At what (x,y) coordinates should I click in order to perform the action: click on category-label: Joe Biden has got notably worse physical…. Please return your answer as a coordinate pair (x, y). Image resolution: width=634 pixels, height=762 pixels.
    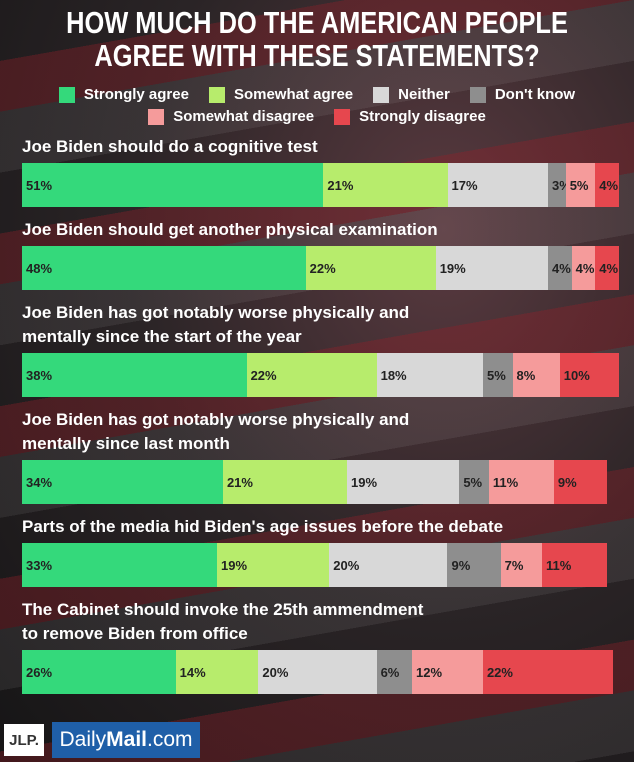
    Looking at the image, I should click on (216, 419).